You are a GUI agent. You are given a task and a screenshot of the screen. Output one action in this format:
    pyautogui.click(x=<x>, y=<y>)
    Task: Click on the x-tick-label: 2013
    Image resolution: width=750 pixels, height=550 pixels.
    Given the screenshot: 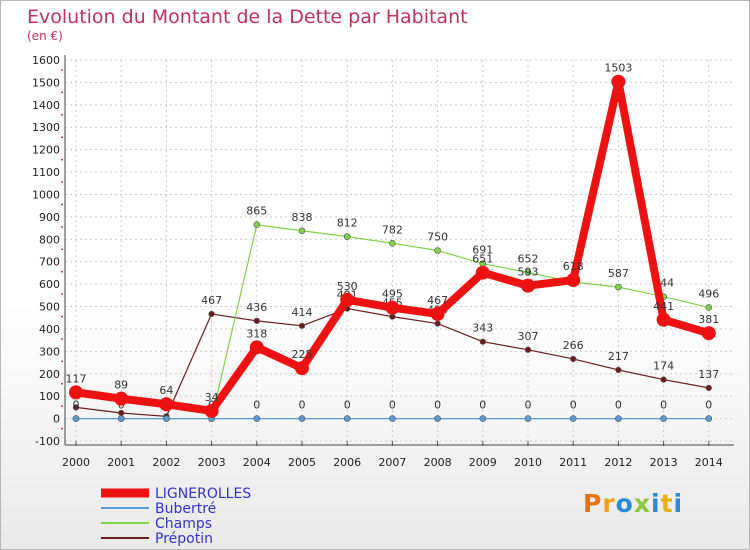 What is the action you would take?
    pyautogui.click(x=664, y=462)
    